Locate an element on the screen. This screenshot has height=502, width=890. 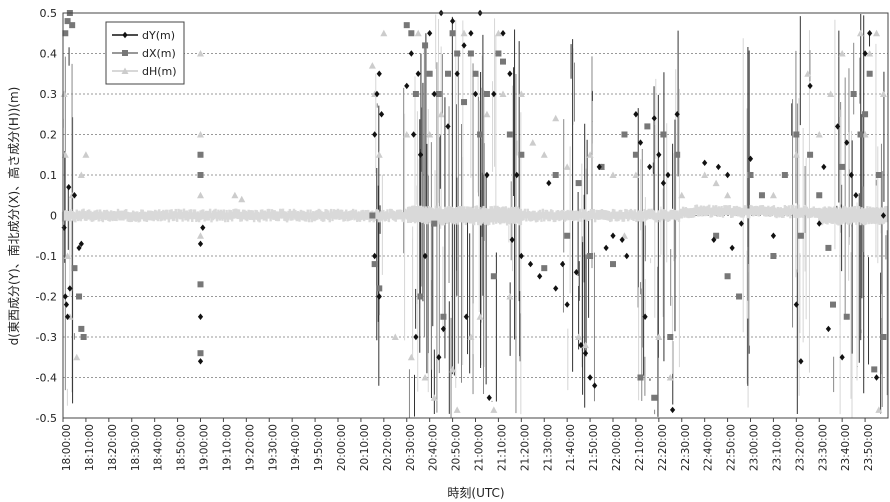
y-tick-label: -0.5 is located at coordinates (46, 418).